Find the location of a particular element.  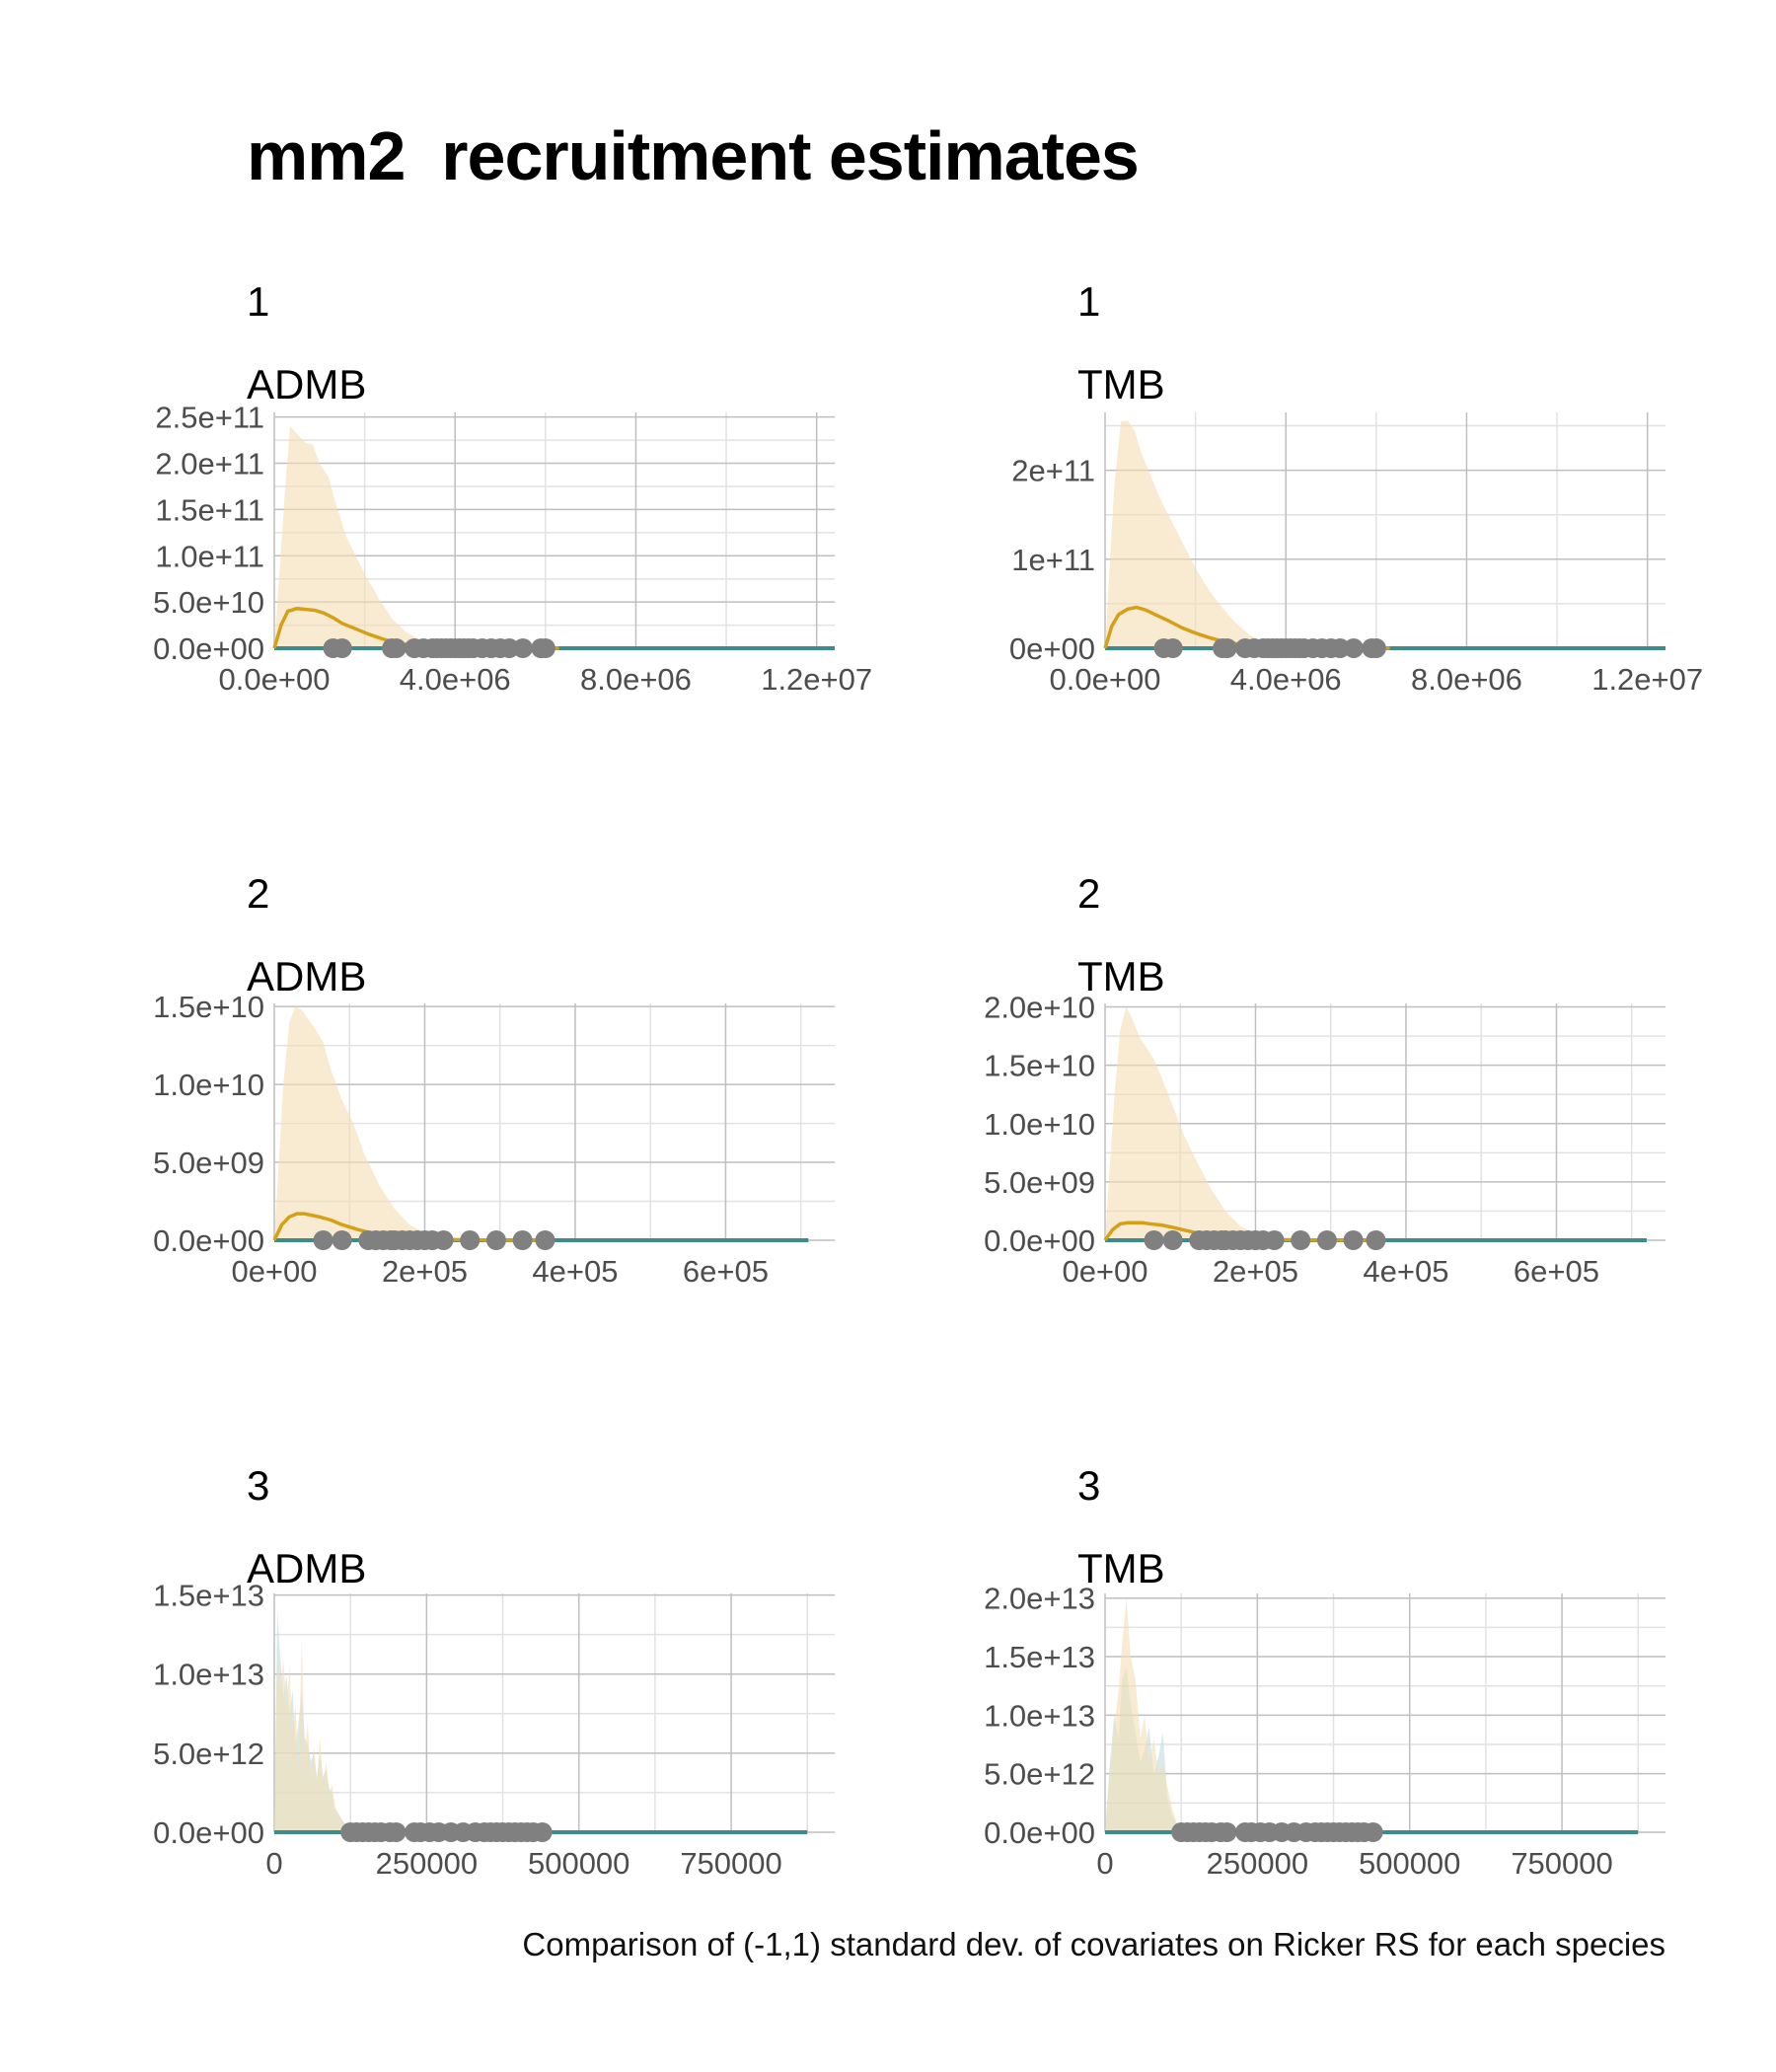

y-tick-label: 2.0e+10 is located at coordinates (1039, 1008).